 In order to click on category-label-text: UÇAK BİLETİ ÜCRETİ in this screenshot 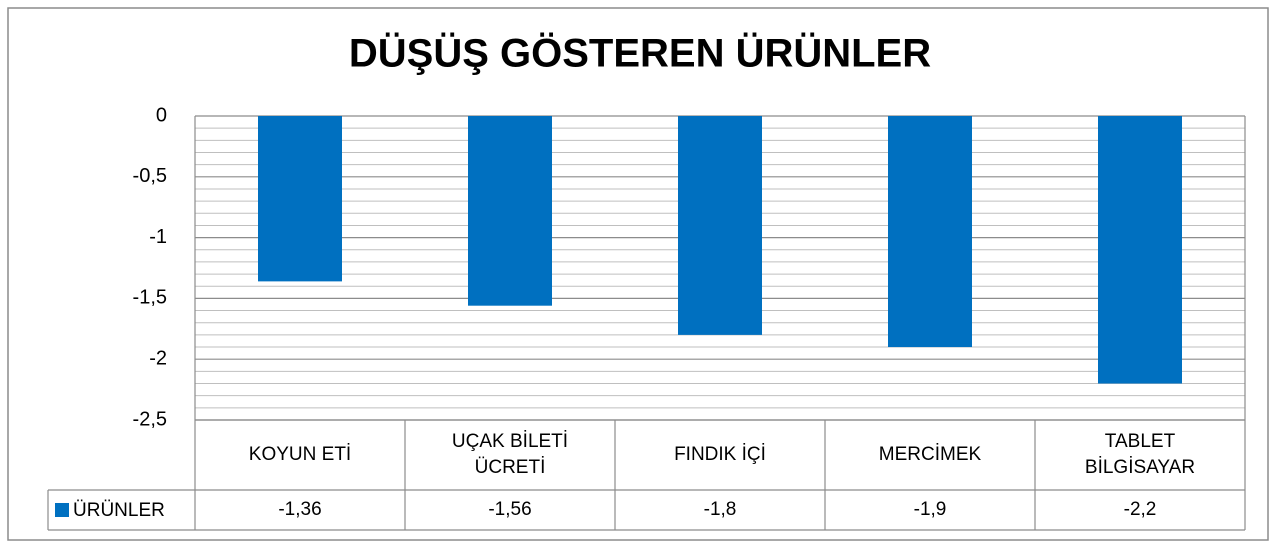, I will do `click(510, 454)`.